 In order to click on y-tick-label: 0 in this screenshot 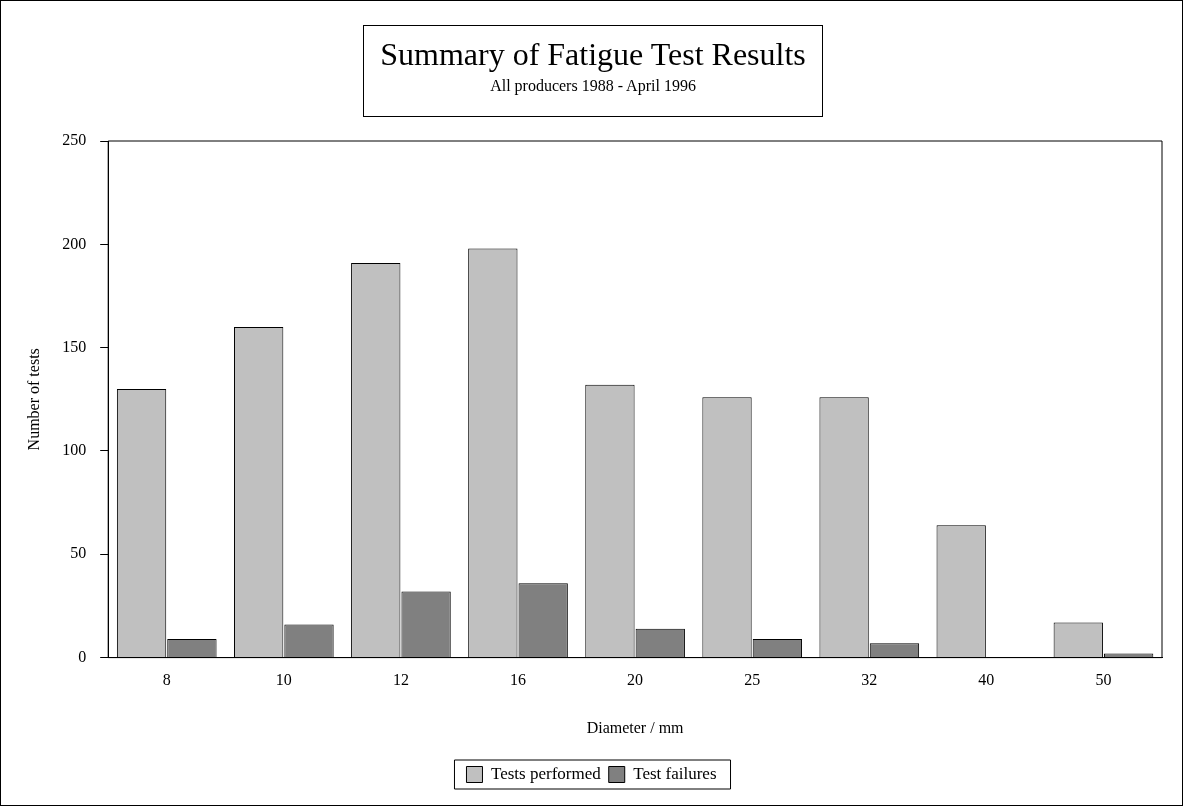, I will do `click(82, 656)`.